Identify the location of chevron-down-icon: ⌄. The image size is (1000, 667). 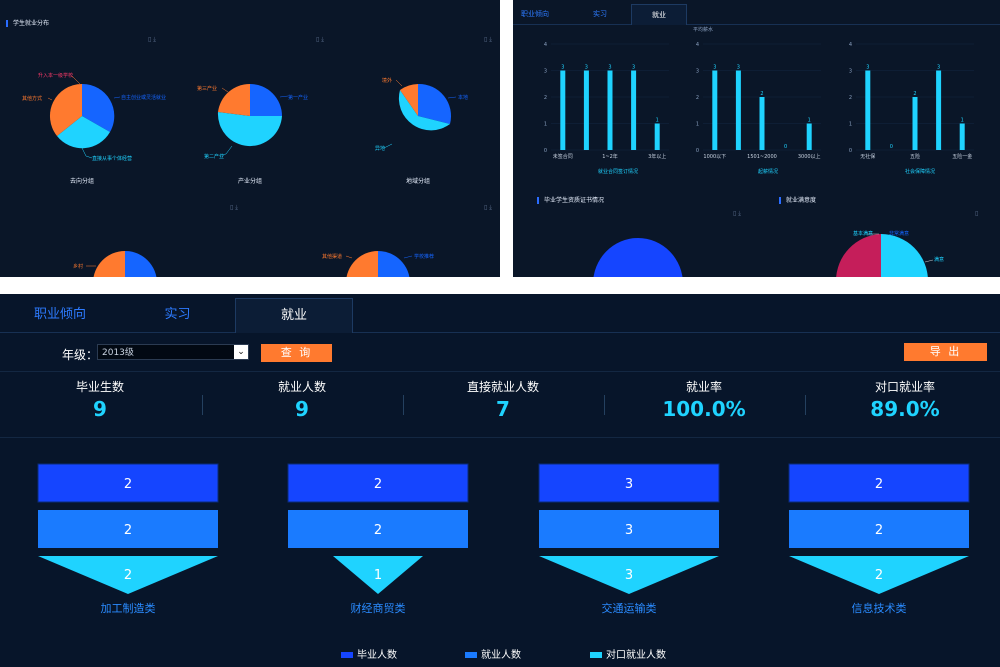
(241, 352).